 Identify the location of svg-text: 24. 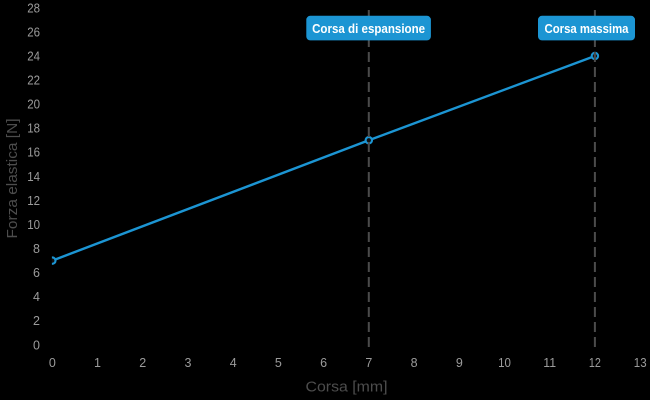
(33, 56).